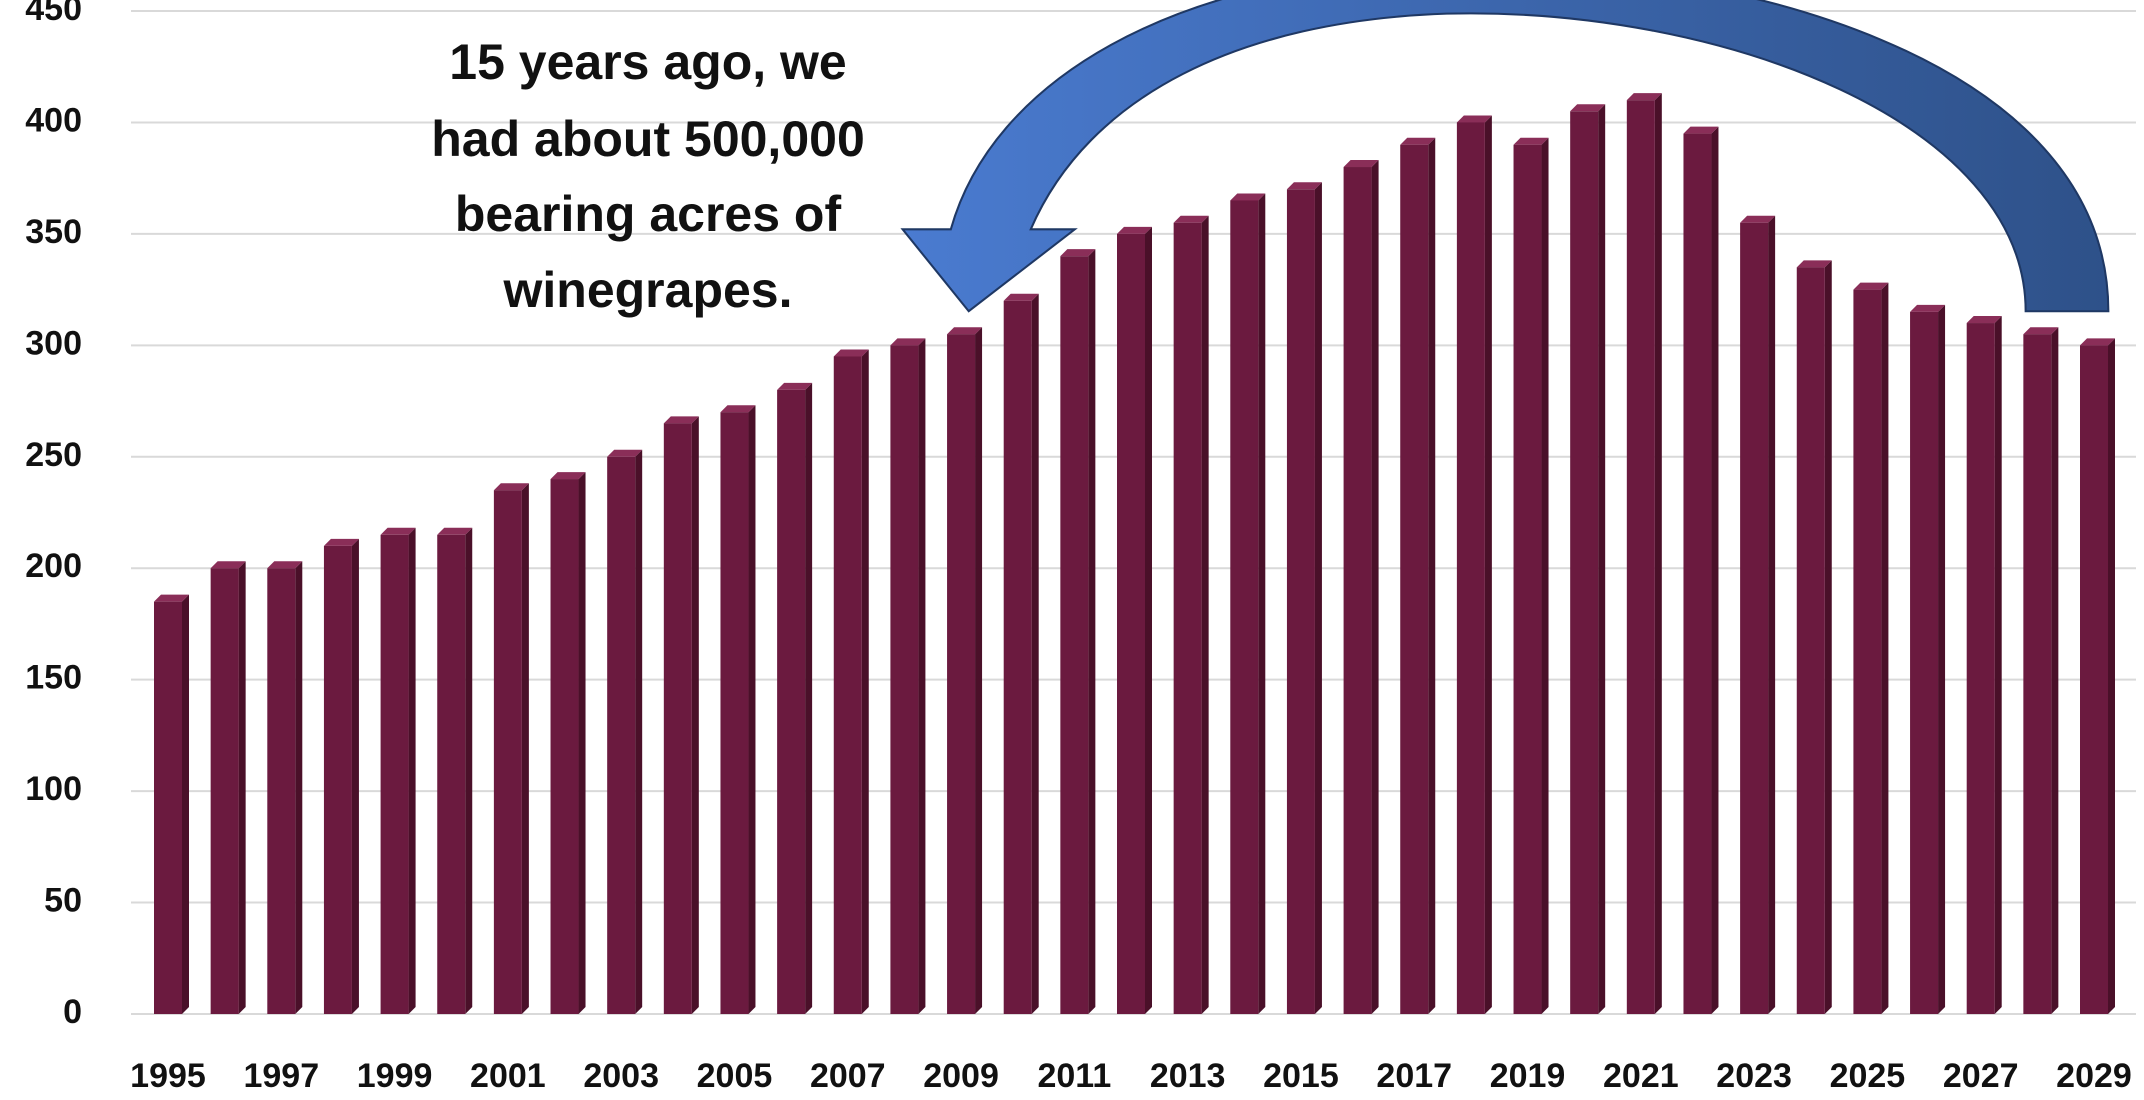 Image resolution: width=2144 pixels, height=1100 pixels. Describe the element at coordinates (63, 901) in the screenshot. I see `y-tick-label: 50` at that location.